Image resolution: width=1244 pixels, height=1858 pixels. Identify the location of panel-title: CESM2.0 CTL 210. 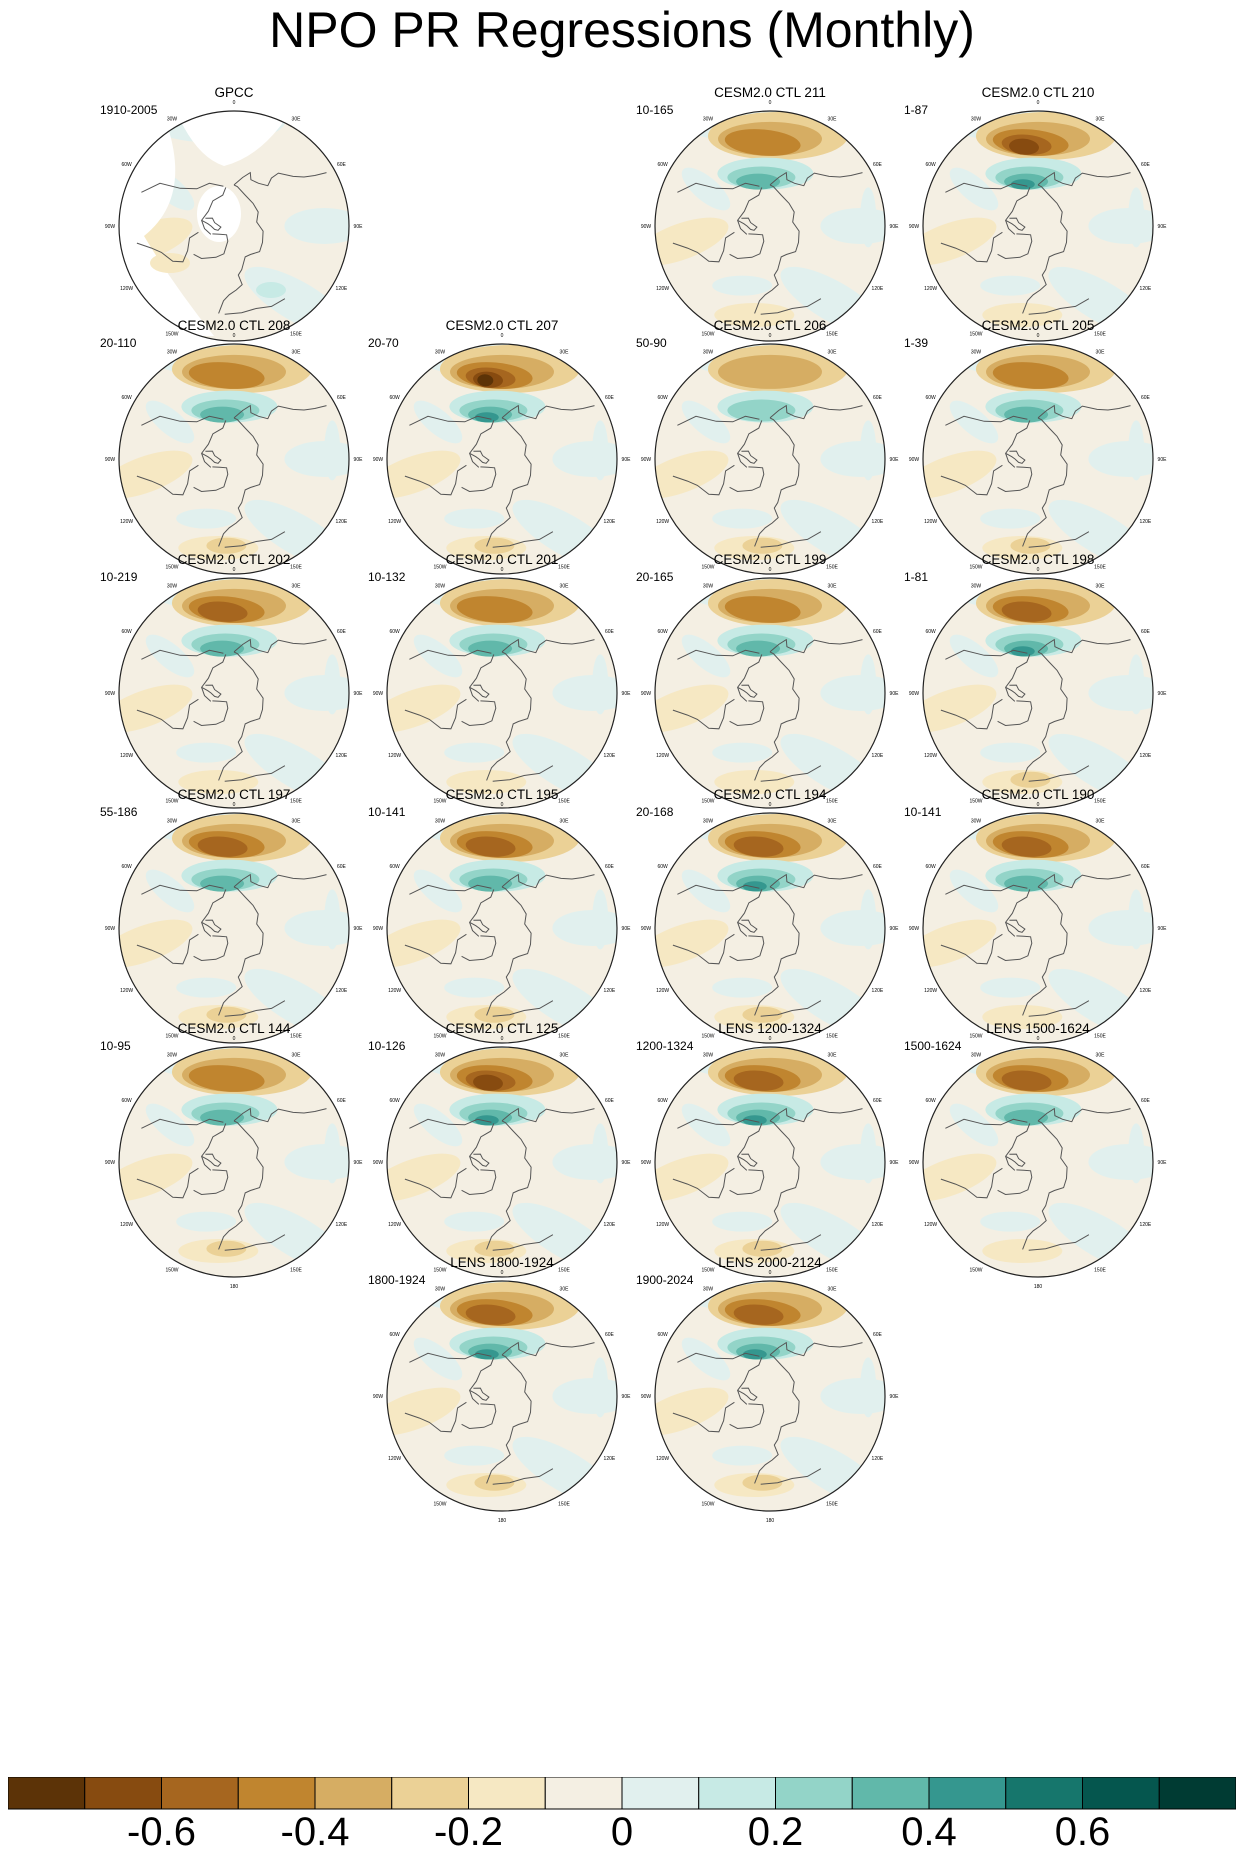
(1038, 92).